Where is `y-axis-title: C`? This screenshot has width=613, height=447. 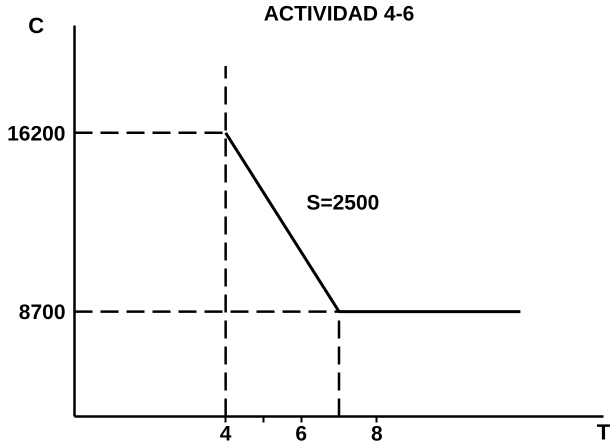
y-axis-title: C is located at coordinates (36, 25).